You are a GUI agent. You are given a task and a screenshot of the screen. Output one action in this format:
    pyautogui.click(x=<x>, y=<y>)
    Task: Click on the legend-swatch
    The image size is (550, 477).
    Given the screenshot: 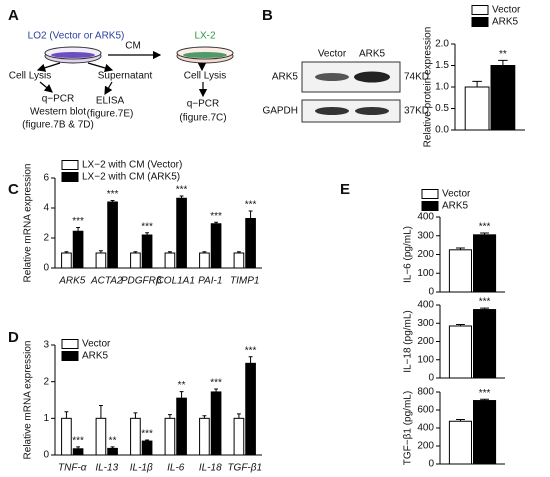 What is the action you would take?
    pyautogui.click(x=430, y=206)
    